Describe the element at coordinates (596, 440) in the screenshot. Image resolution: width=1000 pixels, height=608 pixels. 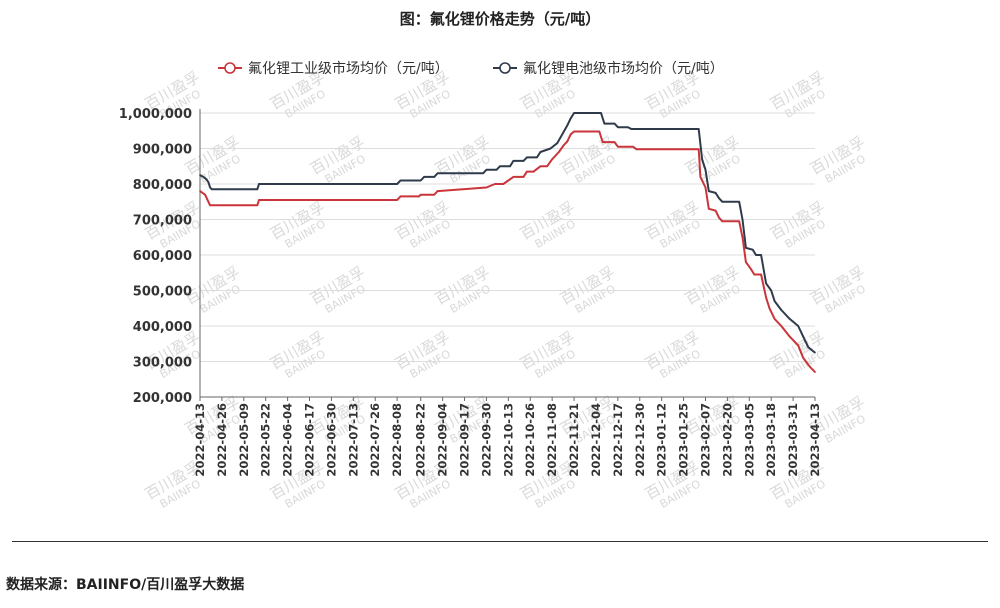
I see `x-tick-label: 2022-12-04` at that location.